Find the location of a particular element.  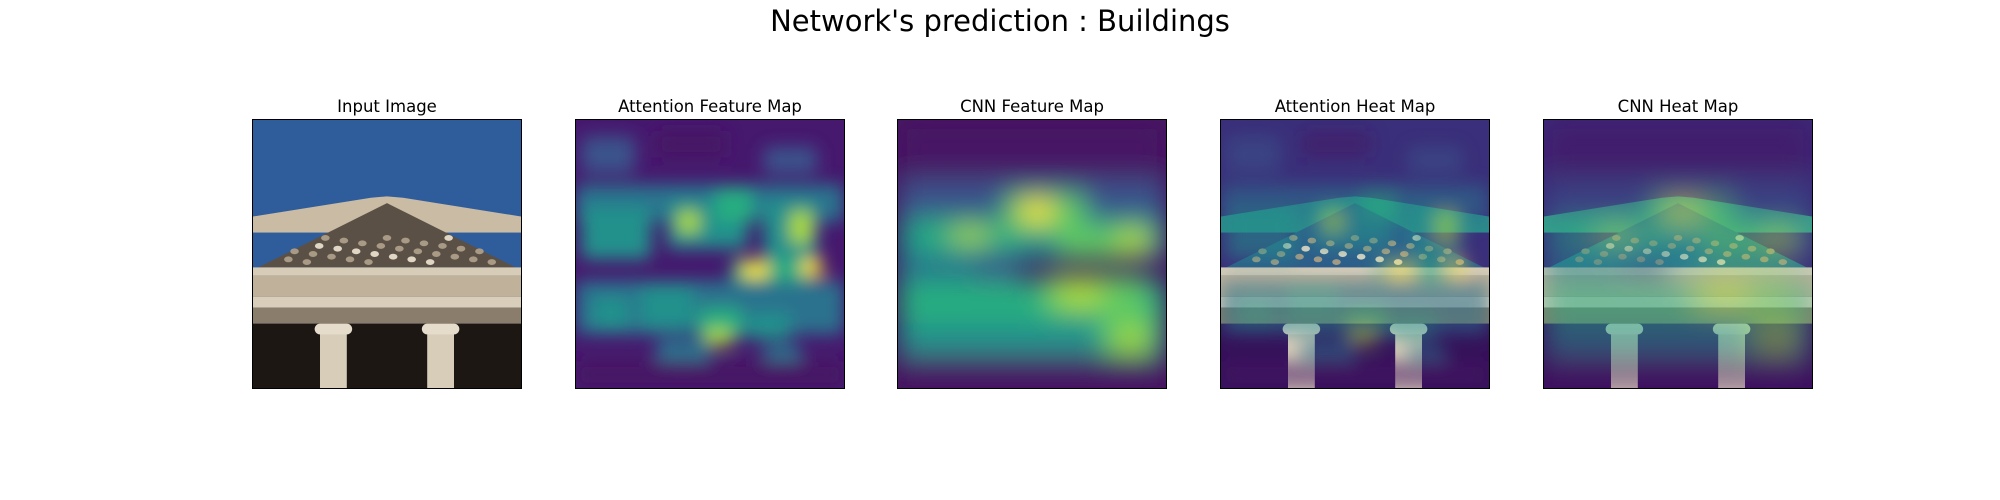

photo-architrave is located at coordinates (387, 302).